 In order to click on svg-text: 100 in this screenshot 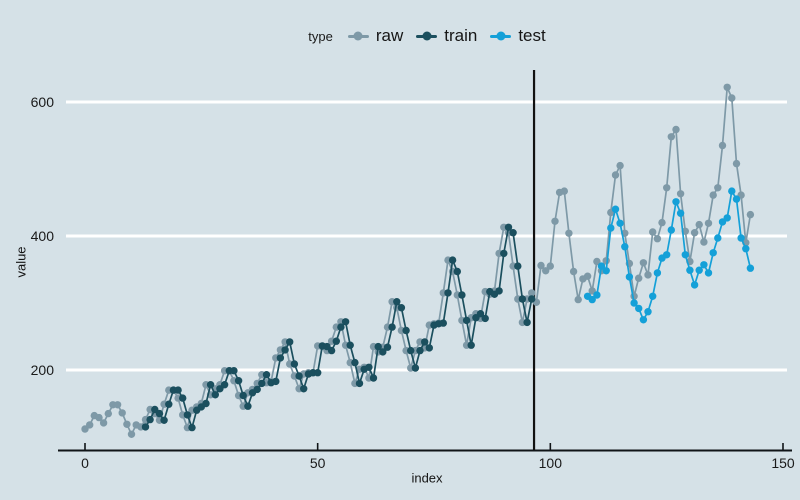, I will do `click(551, 463)`.